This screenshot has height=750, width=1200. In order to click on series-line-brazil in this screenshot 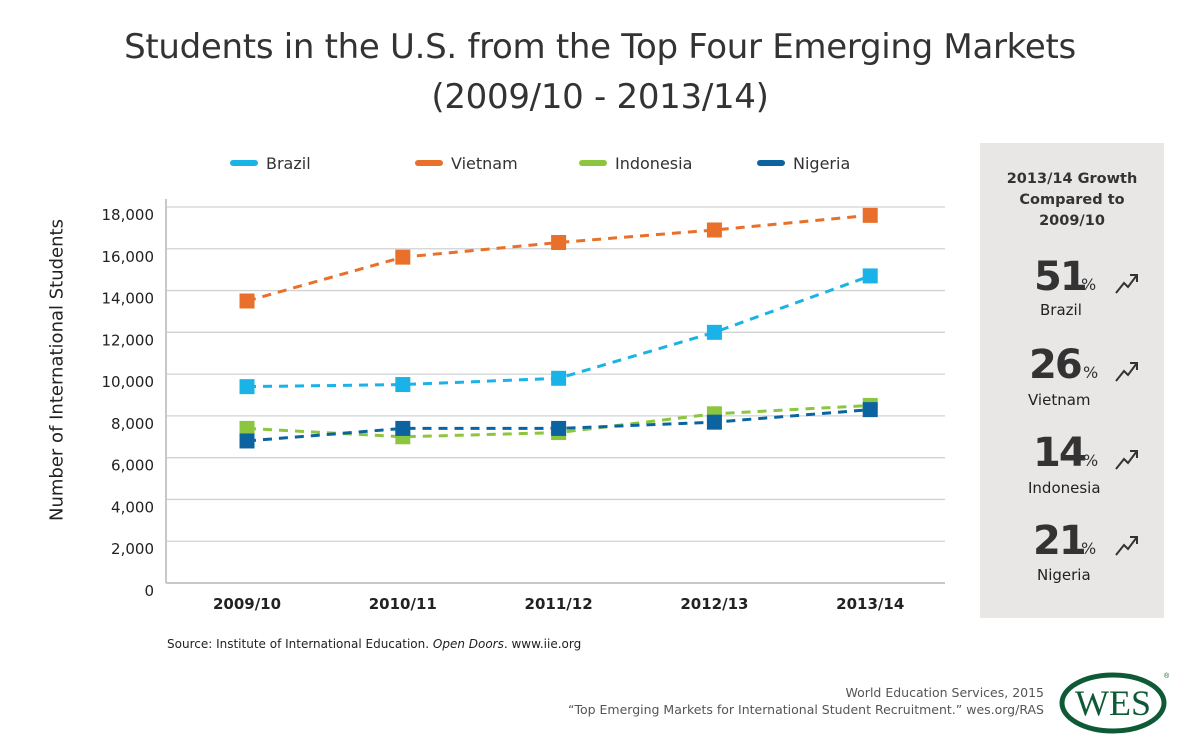, I will do `click(558, 331)`.